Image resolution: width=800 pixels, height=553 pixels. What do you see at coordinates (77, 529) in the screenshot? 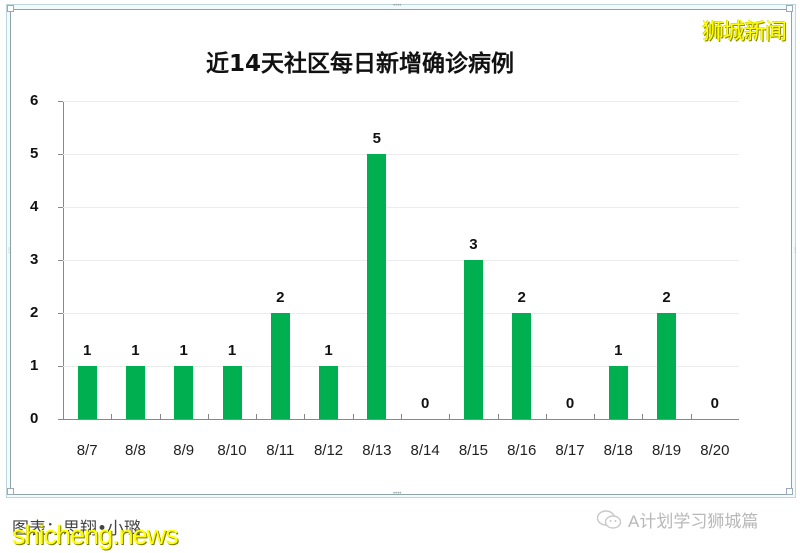
I see `chart-credit: 图表：思翔•小璐` at bounding box center [77, 529].